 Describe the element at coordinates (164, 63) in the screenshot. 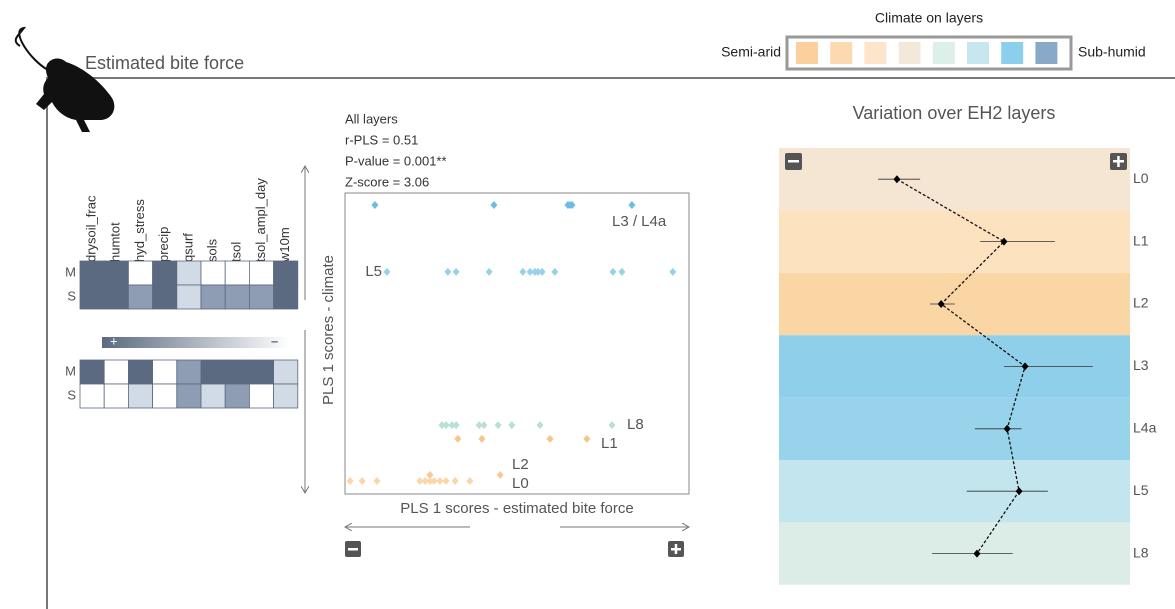

I see `panel-title: Estimated bite force` at that location.